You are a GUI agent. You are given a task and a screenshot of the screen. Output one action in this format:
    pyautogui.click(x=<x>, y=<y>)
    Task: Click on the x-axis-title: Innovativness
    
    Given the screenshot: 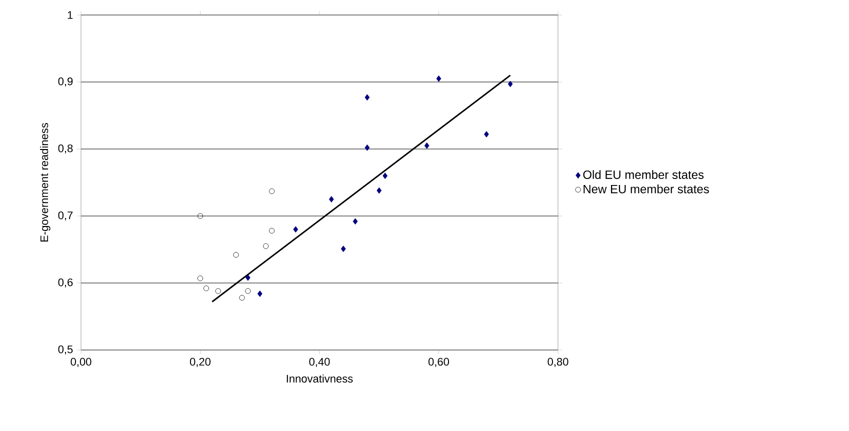 What is the action you would take?
    pyautogui.click(x=319, y=378)
    